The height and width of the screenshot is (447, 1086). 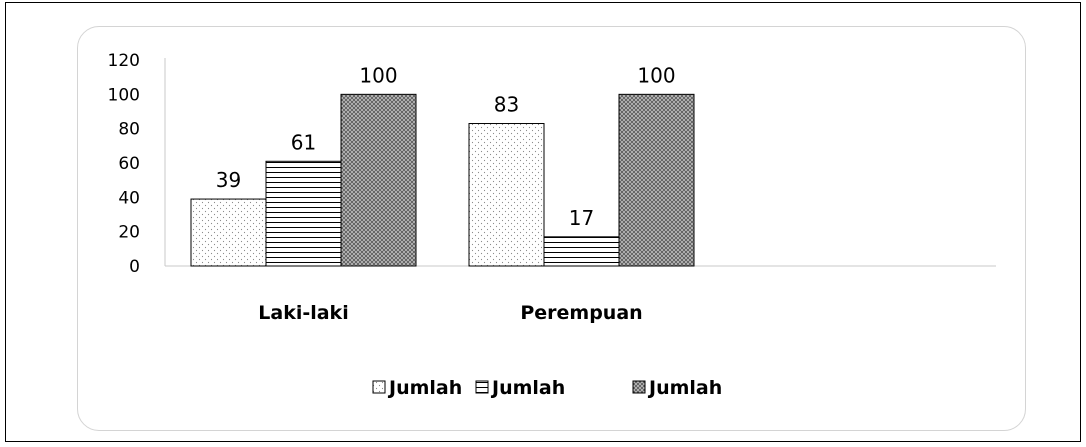 What do you see at coordinates (129, 198) in the screenshot?
I see `y-tick-label: 40` at bounding box center [129, 198].